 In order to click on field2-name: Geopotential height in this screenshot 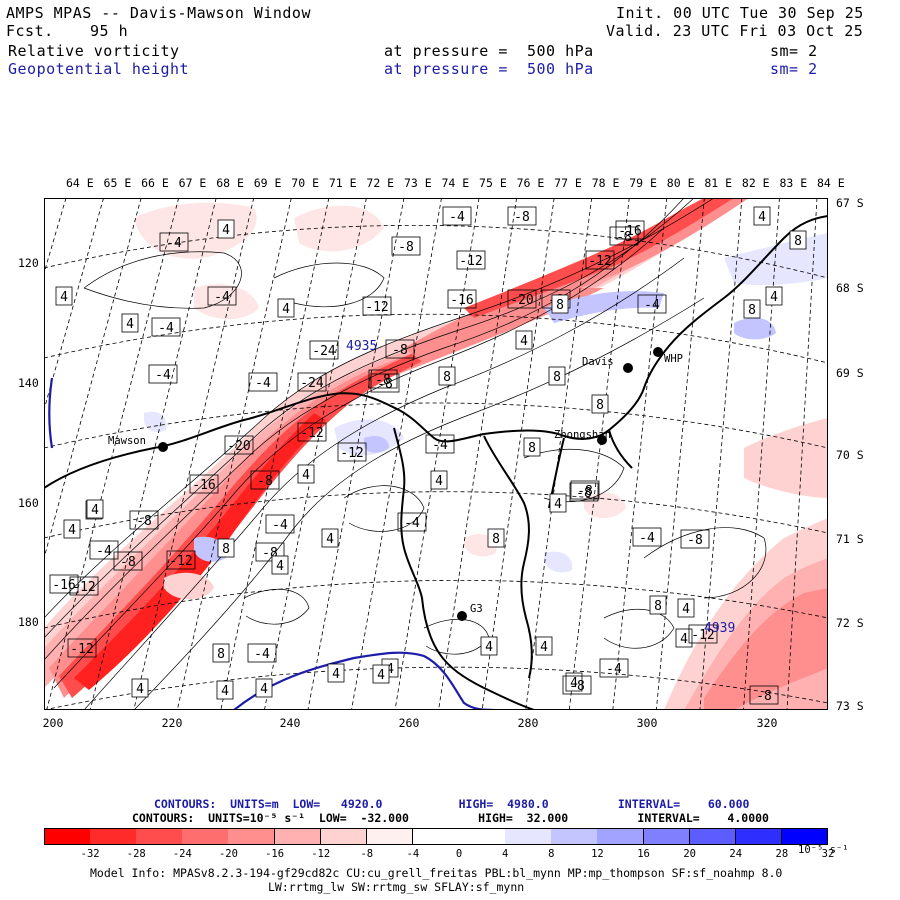, I will do `click(99, 69)`.